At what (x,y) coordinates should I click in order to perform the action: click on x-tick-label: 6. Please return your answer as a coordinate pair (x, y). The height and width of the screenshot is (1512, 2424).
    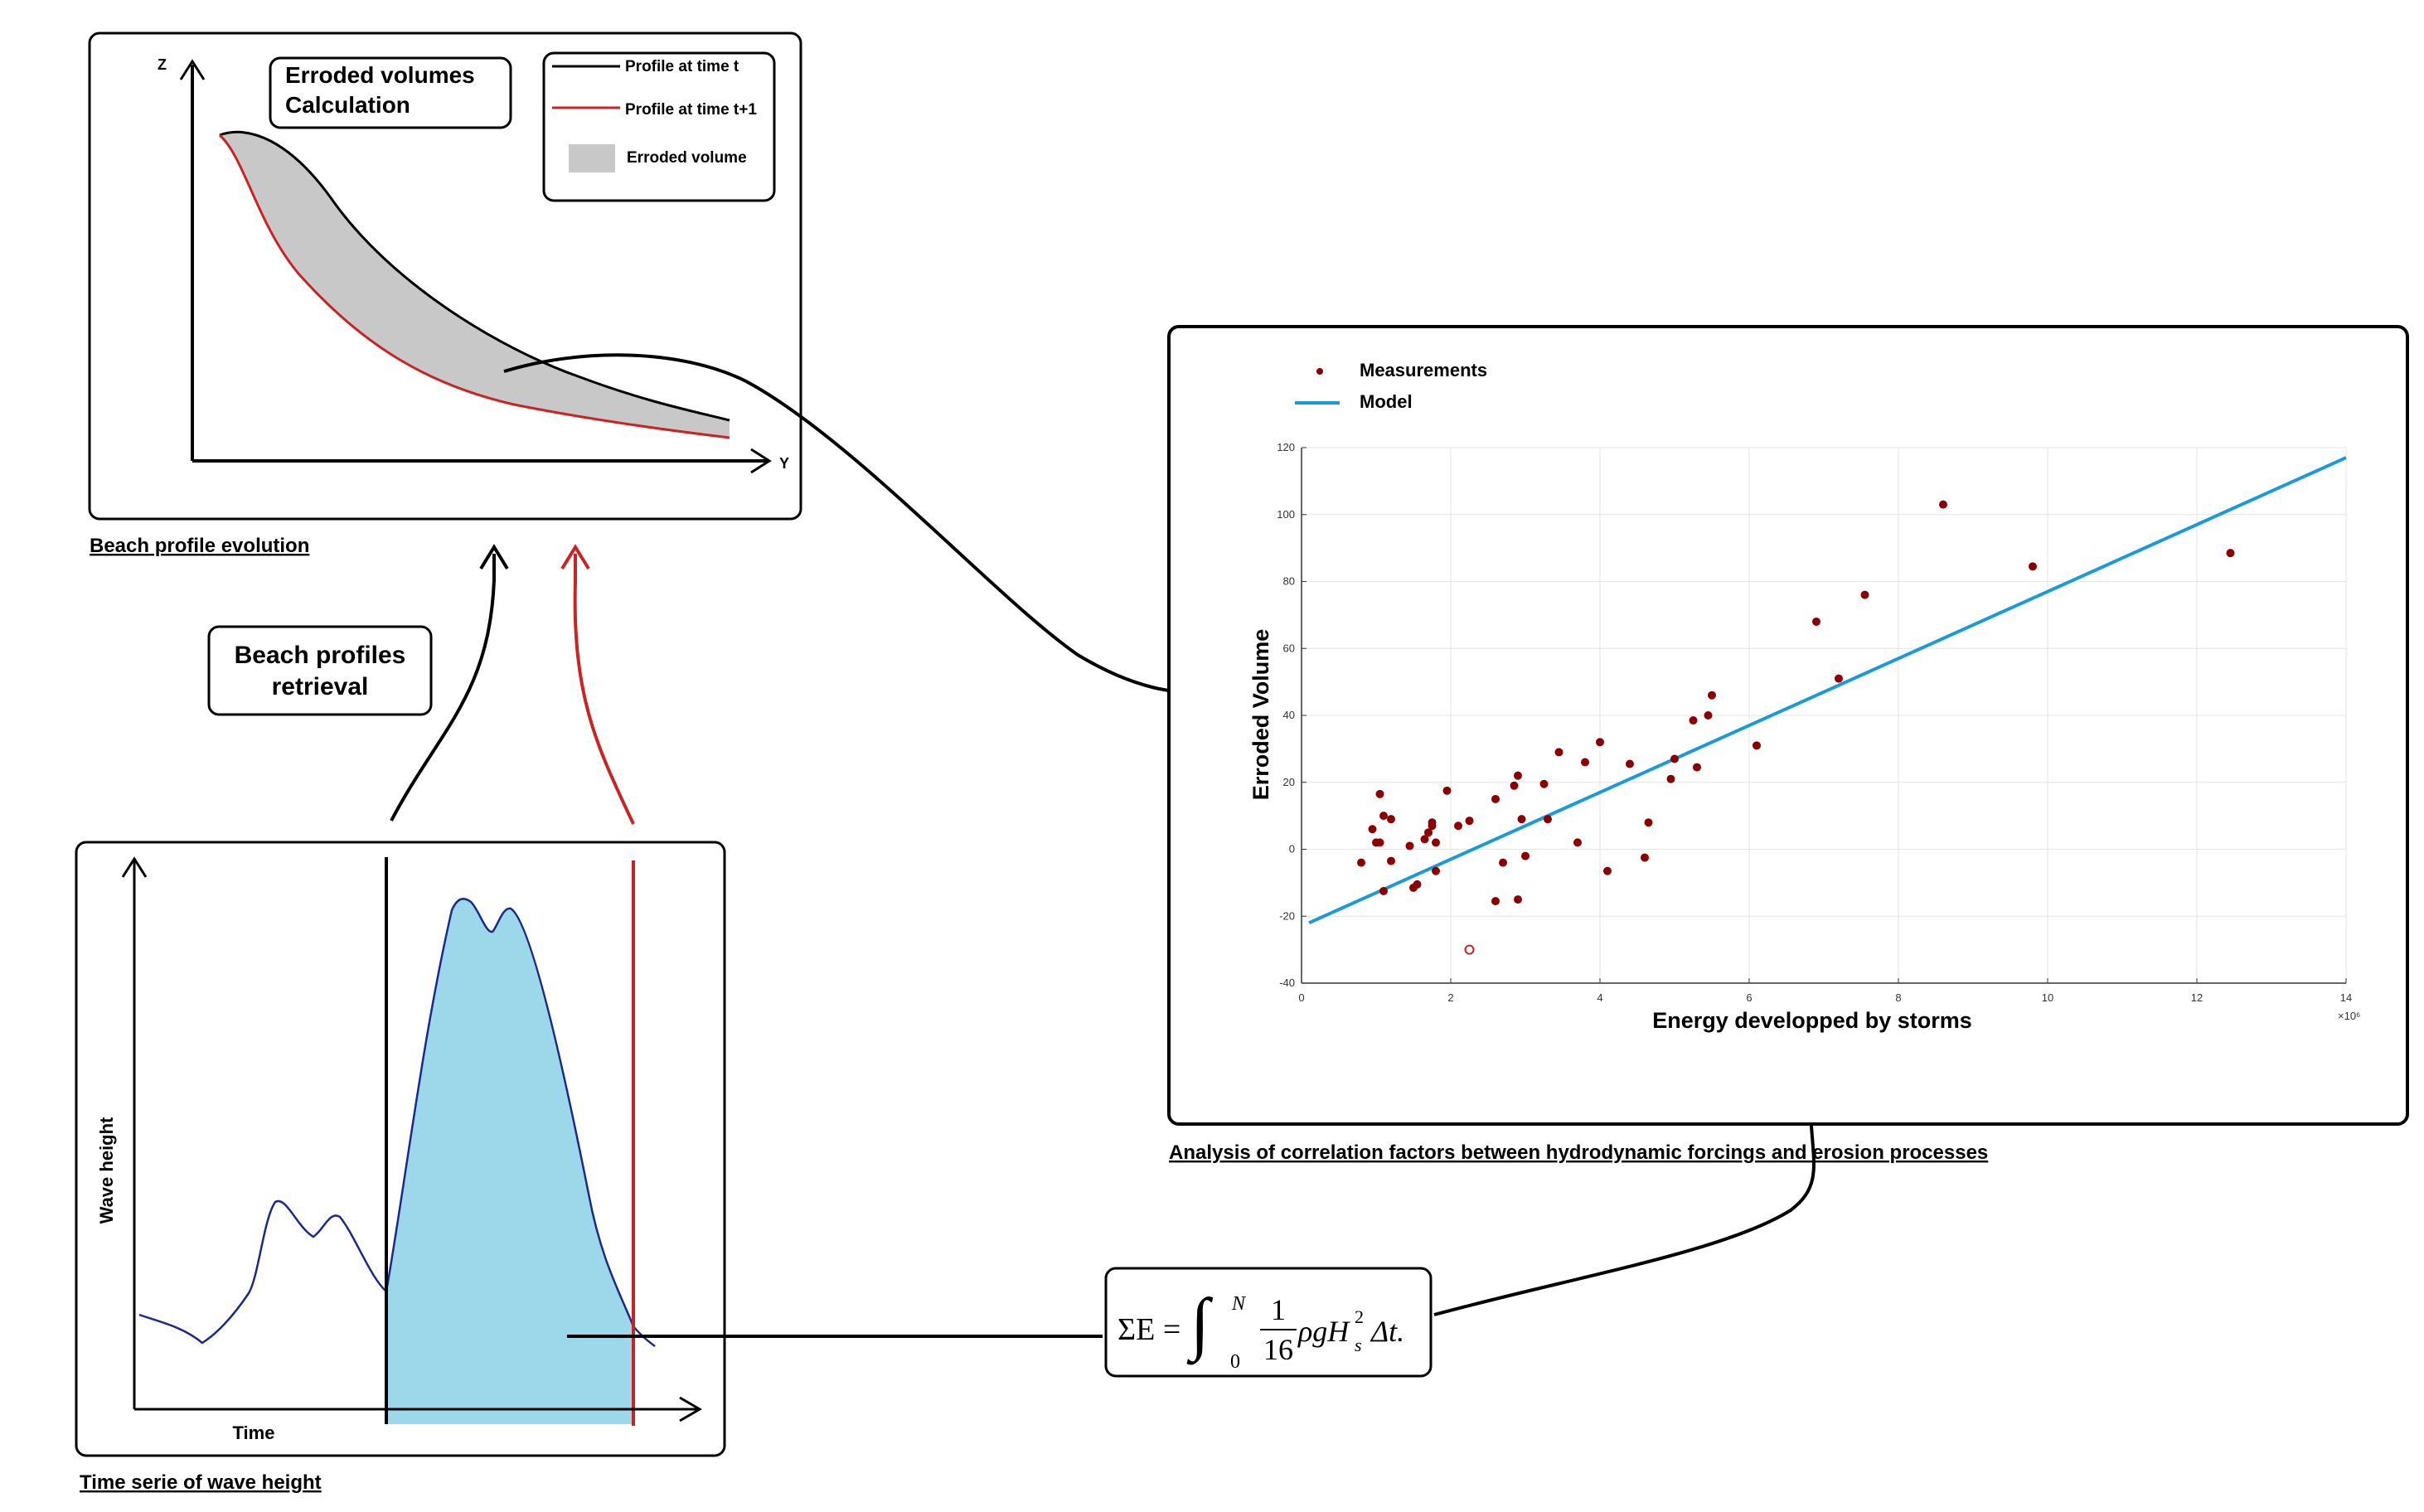
    Looking at the image, I should click on (1749, 997).